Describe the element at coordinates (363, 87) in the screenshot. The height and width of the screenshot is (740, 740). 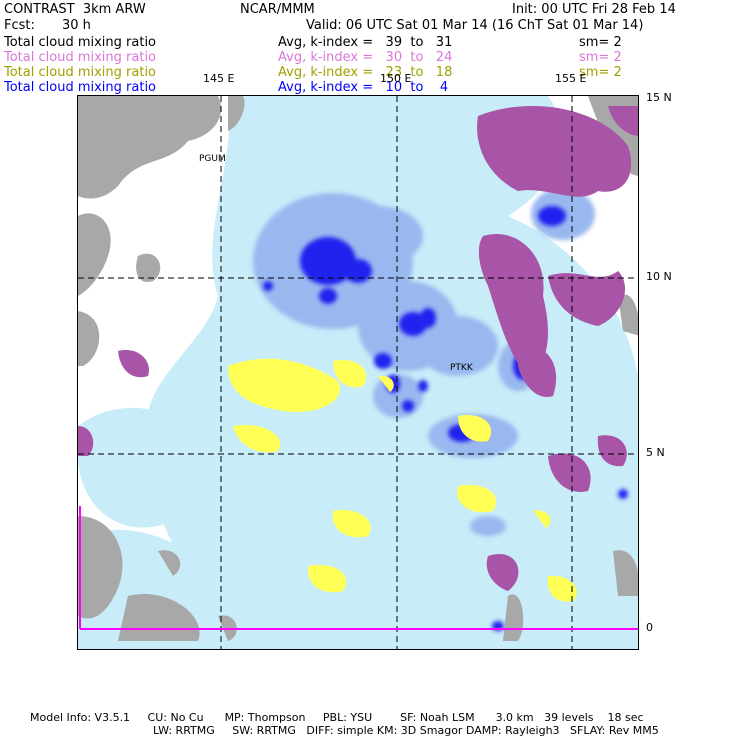
I see `legend-range-4: Avg, k-index = 10 to 4` at that location.